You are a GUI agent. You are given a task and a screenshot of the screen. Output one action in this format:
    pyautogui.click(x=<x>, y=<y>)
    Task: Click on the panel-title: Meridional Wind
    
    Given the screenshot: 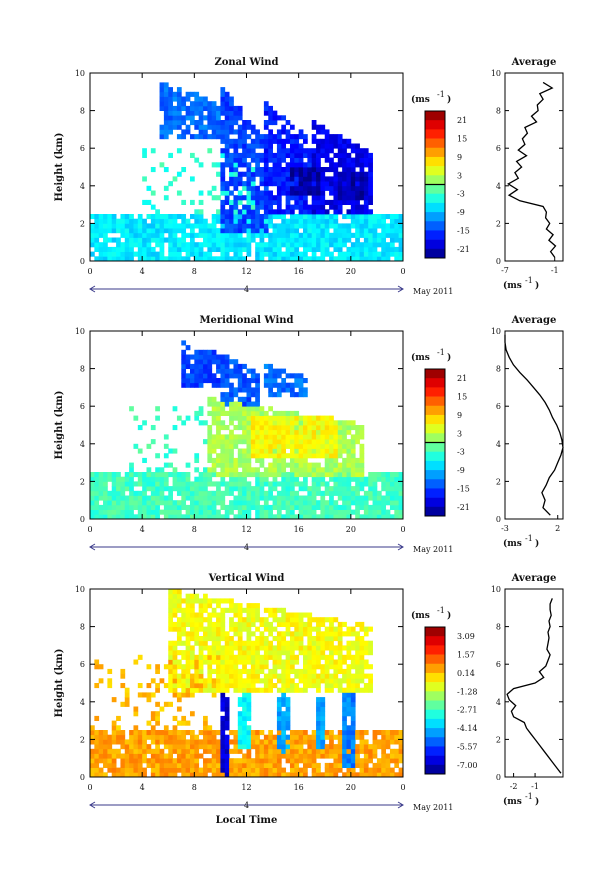 What is the action you would take?
    pyautogui.click(x=246, y=320)
    